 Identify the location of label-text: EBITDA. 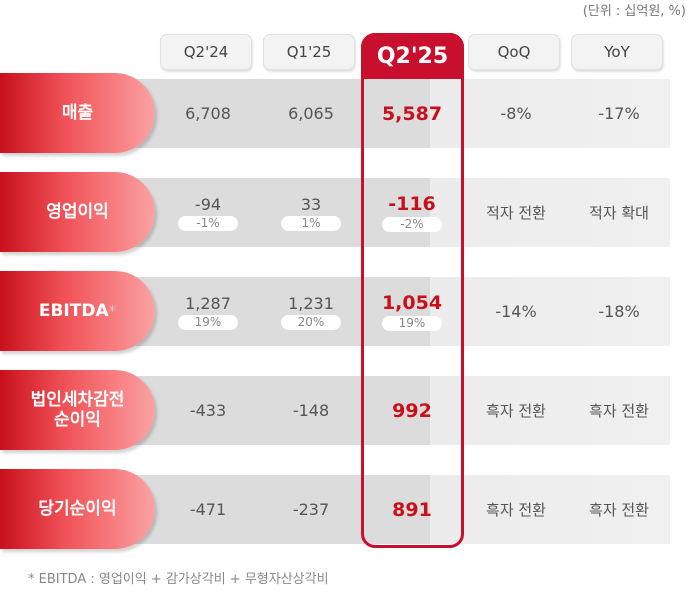
(73, 310).